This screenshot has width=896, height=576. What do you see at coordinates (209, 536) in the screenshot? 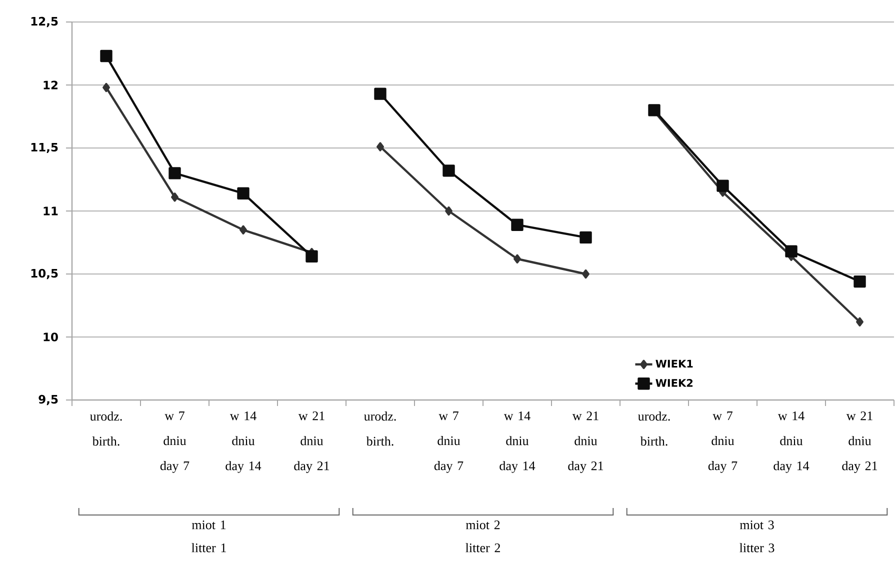
I see `text: miot 1 litter 1` at bounding box center [209, 536].